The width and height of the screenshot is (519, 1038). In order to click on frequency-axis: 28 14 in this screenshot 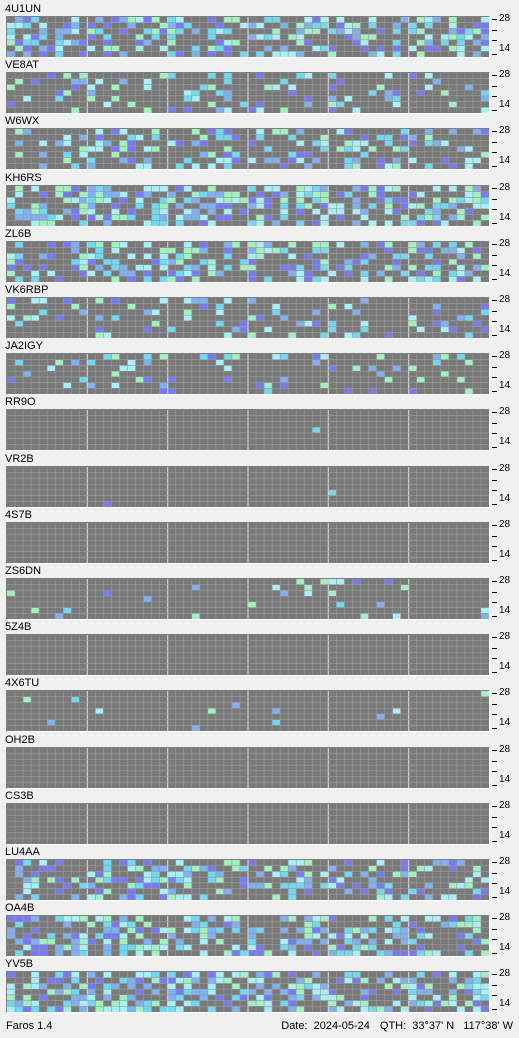, I will do `click(505, 541)`.